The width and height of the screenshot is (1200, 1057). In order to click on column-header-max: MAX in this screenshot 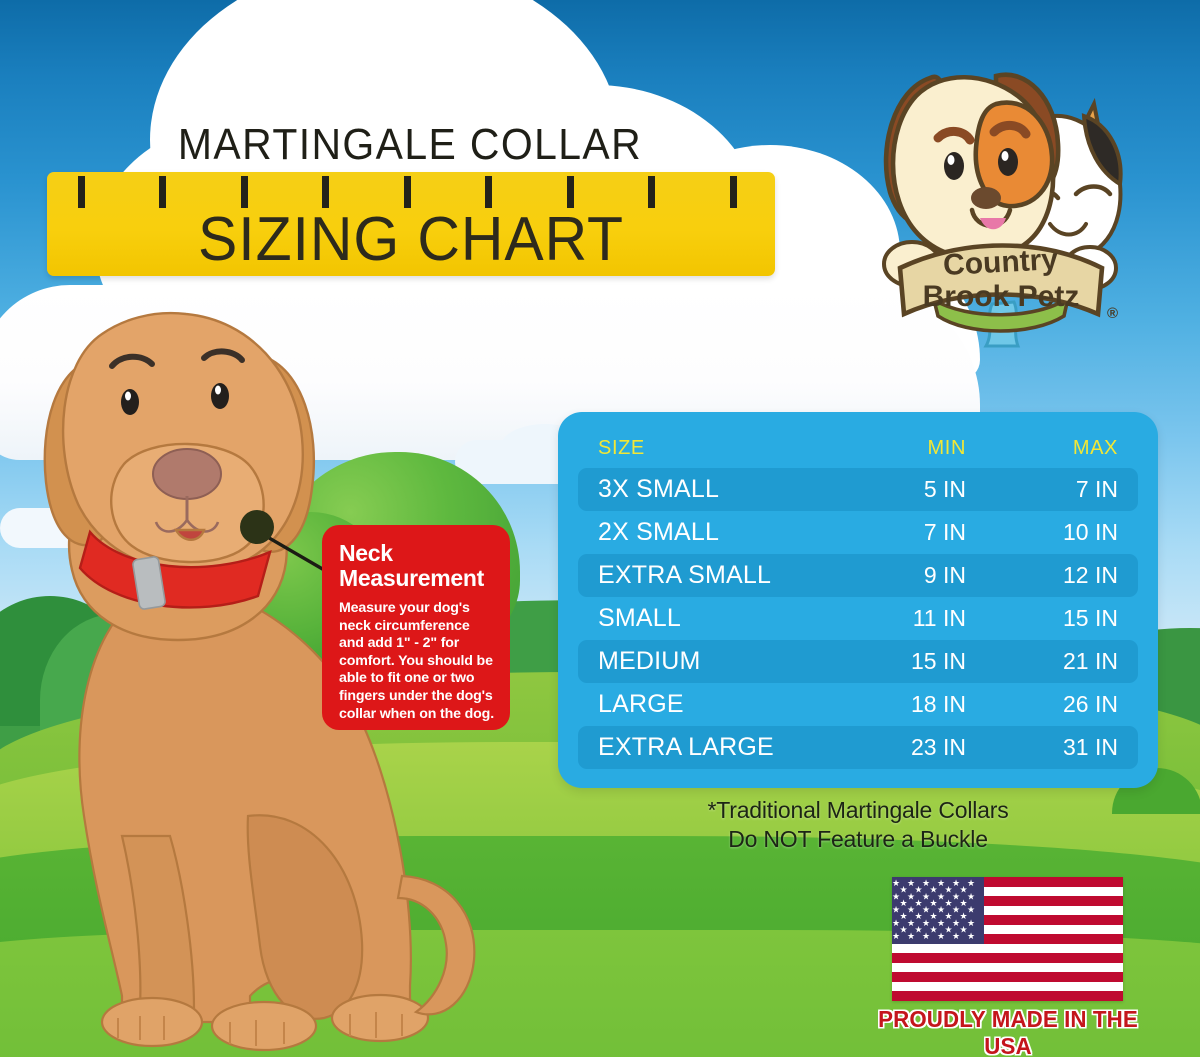, I will do `click(1095, 447)`.